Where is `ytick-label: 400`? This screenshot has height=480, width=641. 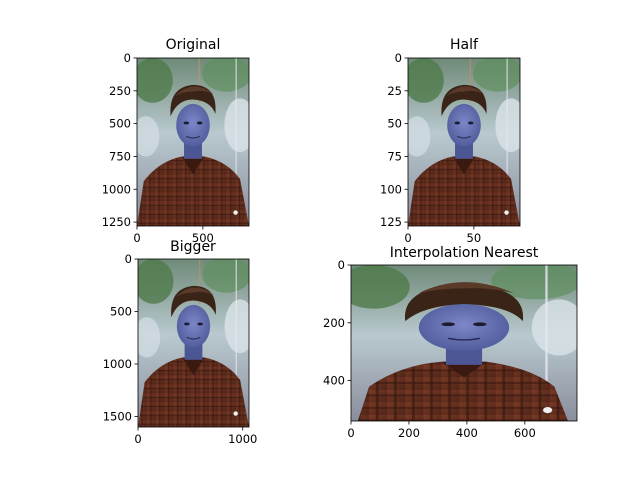
ytick-label: 400 is located at coordinates (334, 381).